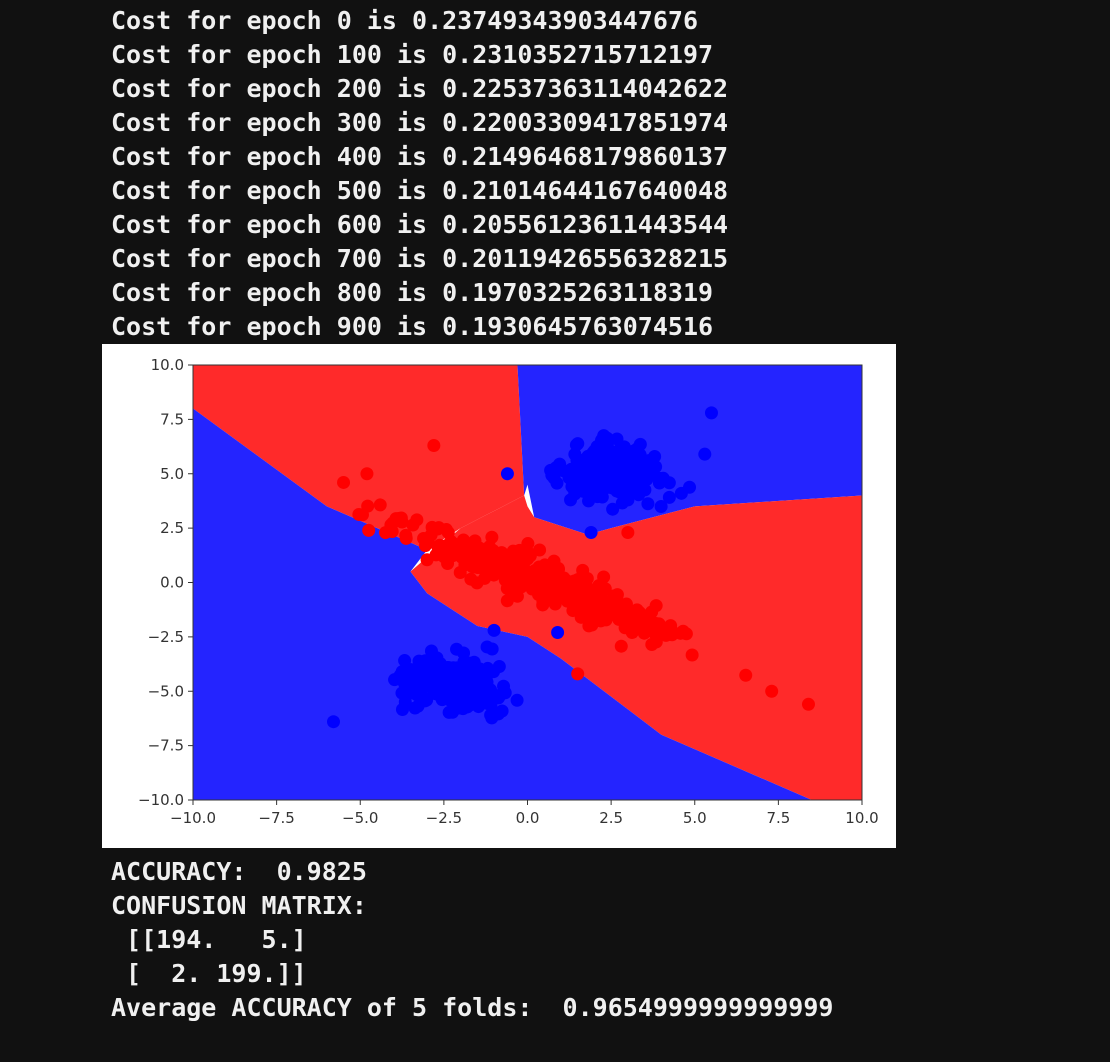 This screenshot has width=1110, height=1062. What do you see at coordinates (359, 457) in the screenshot?
I see `decision-region-red` at bounding box center [359, 457].